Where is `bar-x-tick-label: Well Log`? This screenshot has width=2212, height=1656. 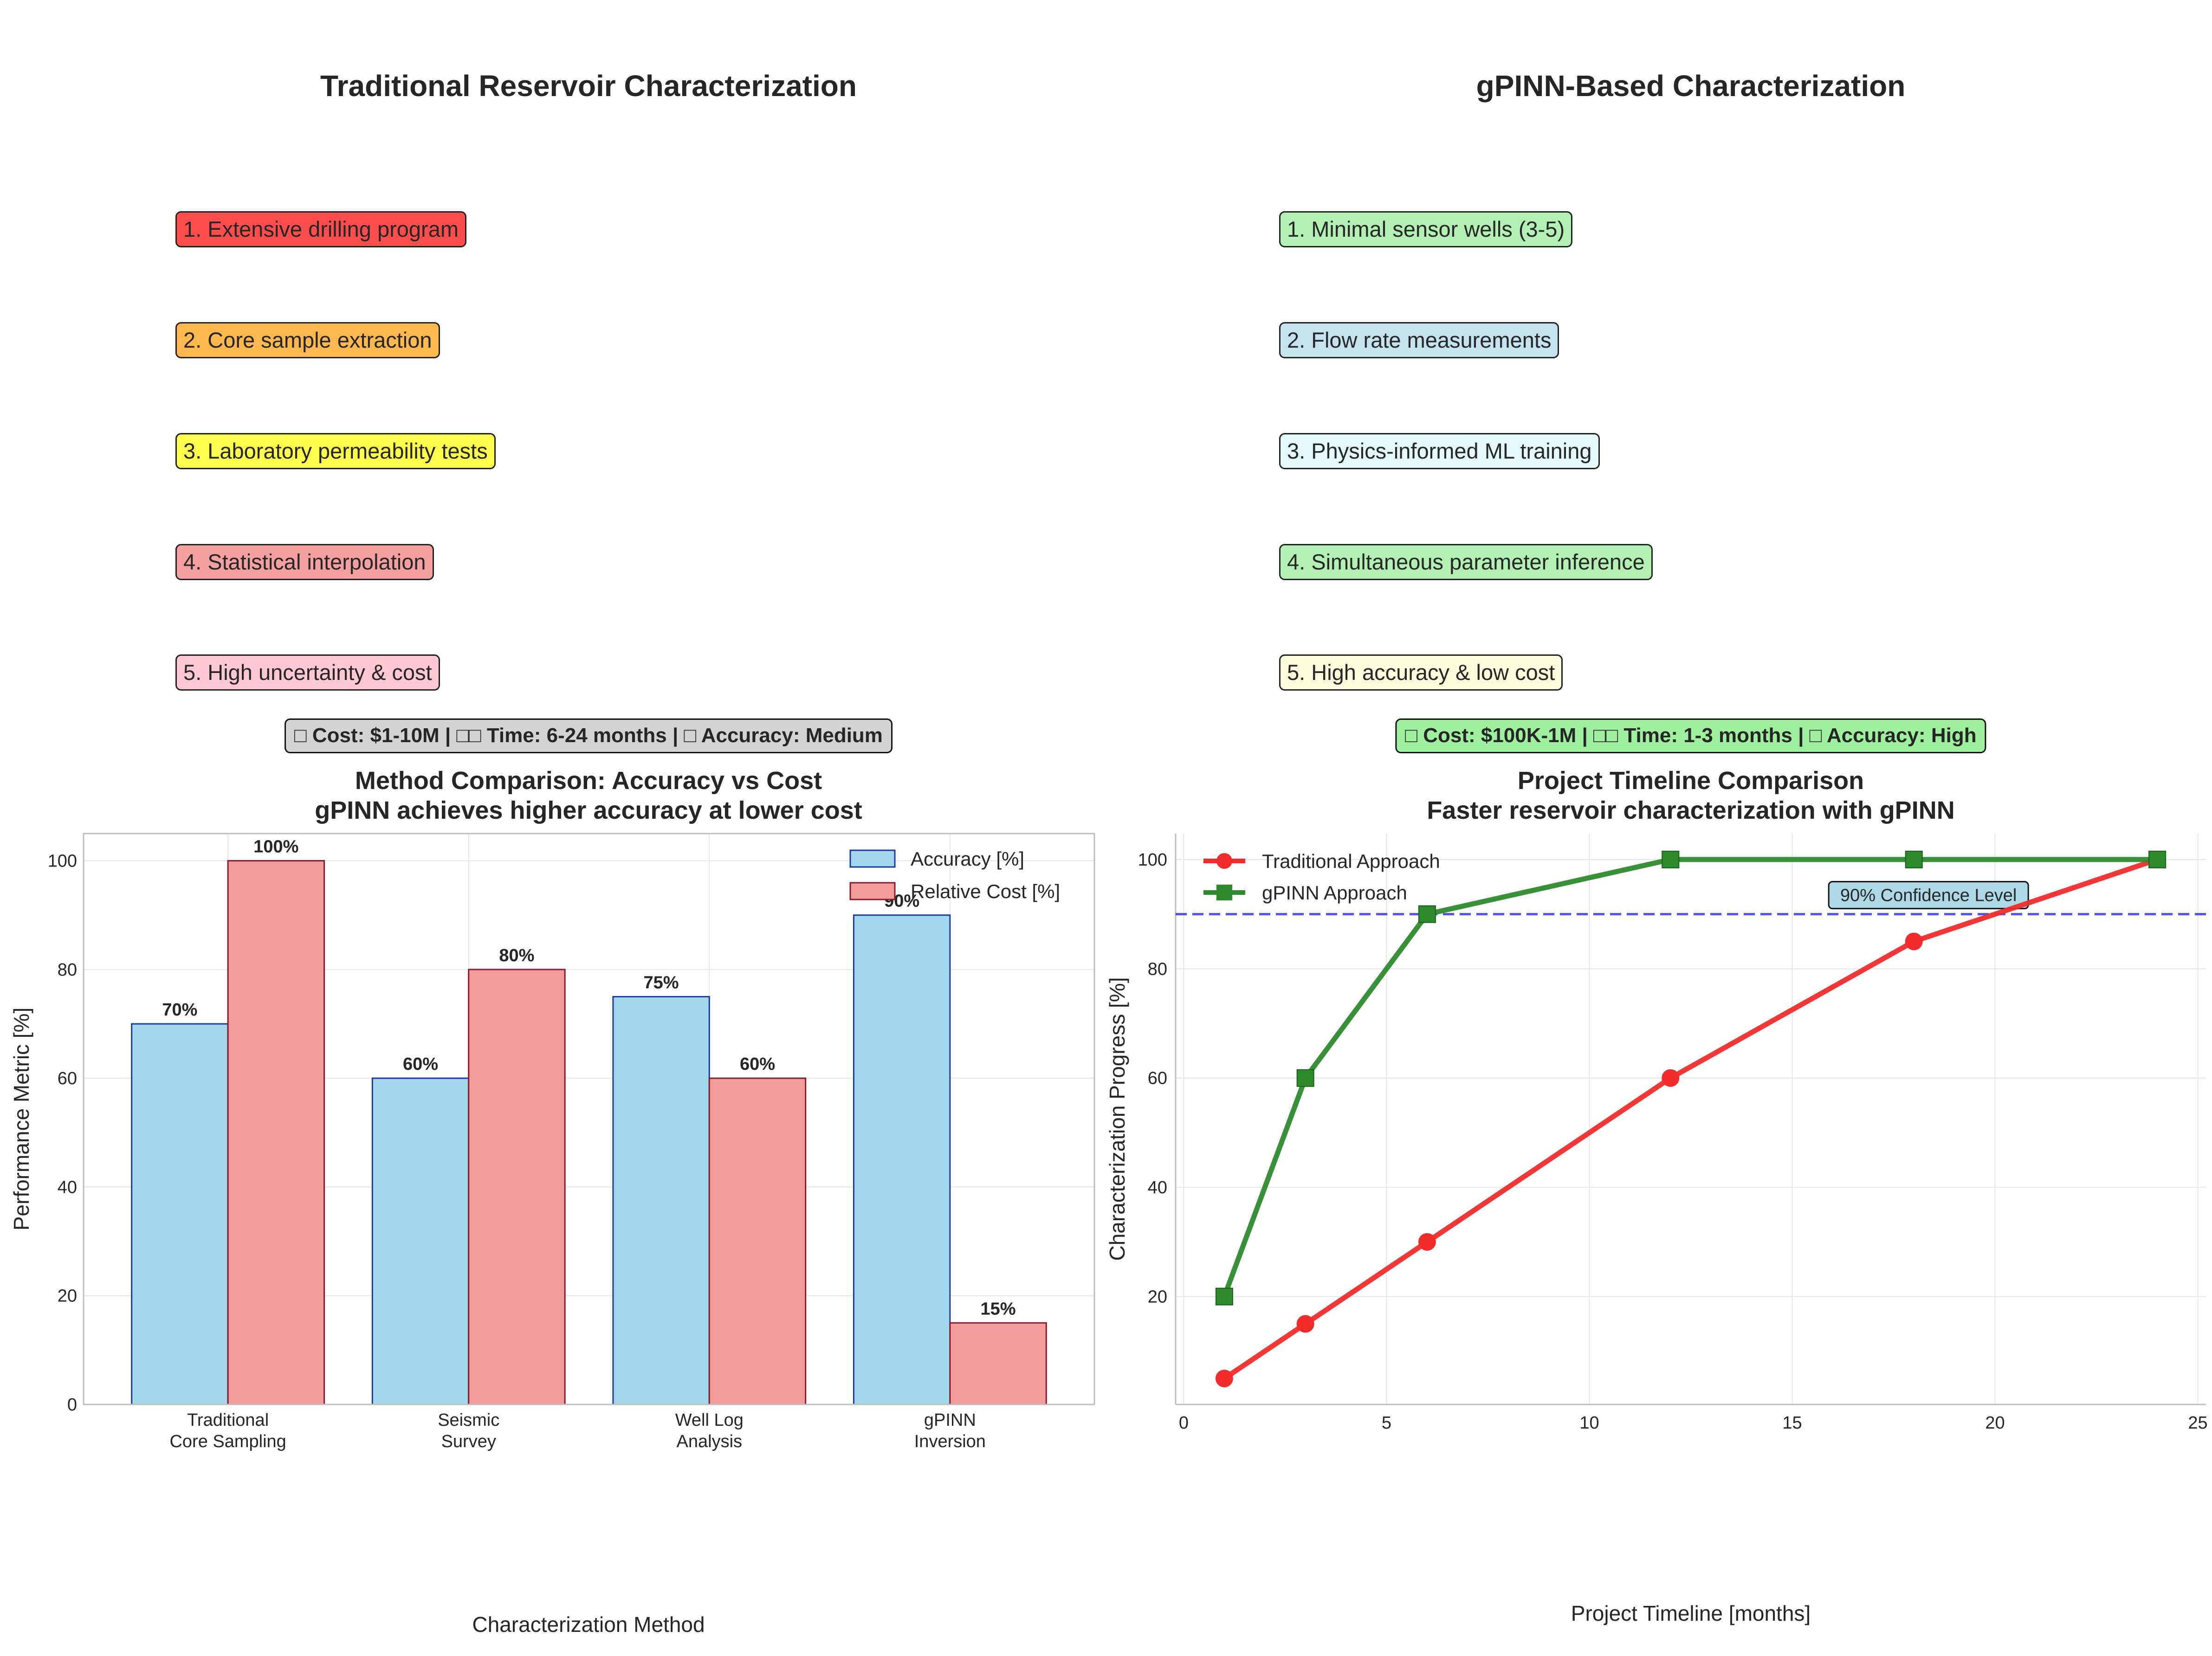
bar-x-tick-label: Well Log is located at coordinates (709, 1420).